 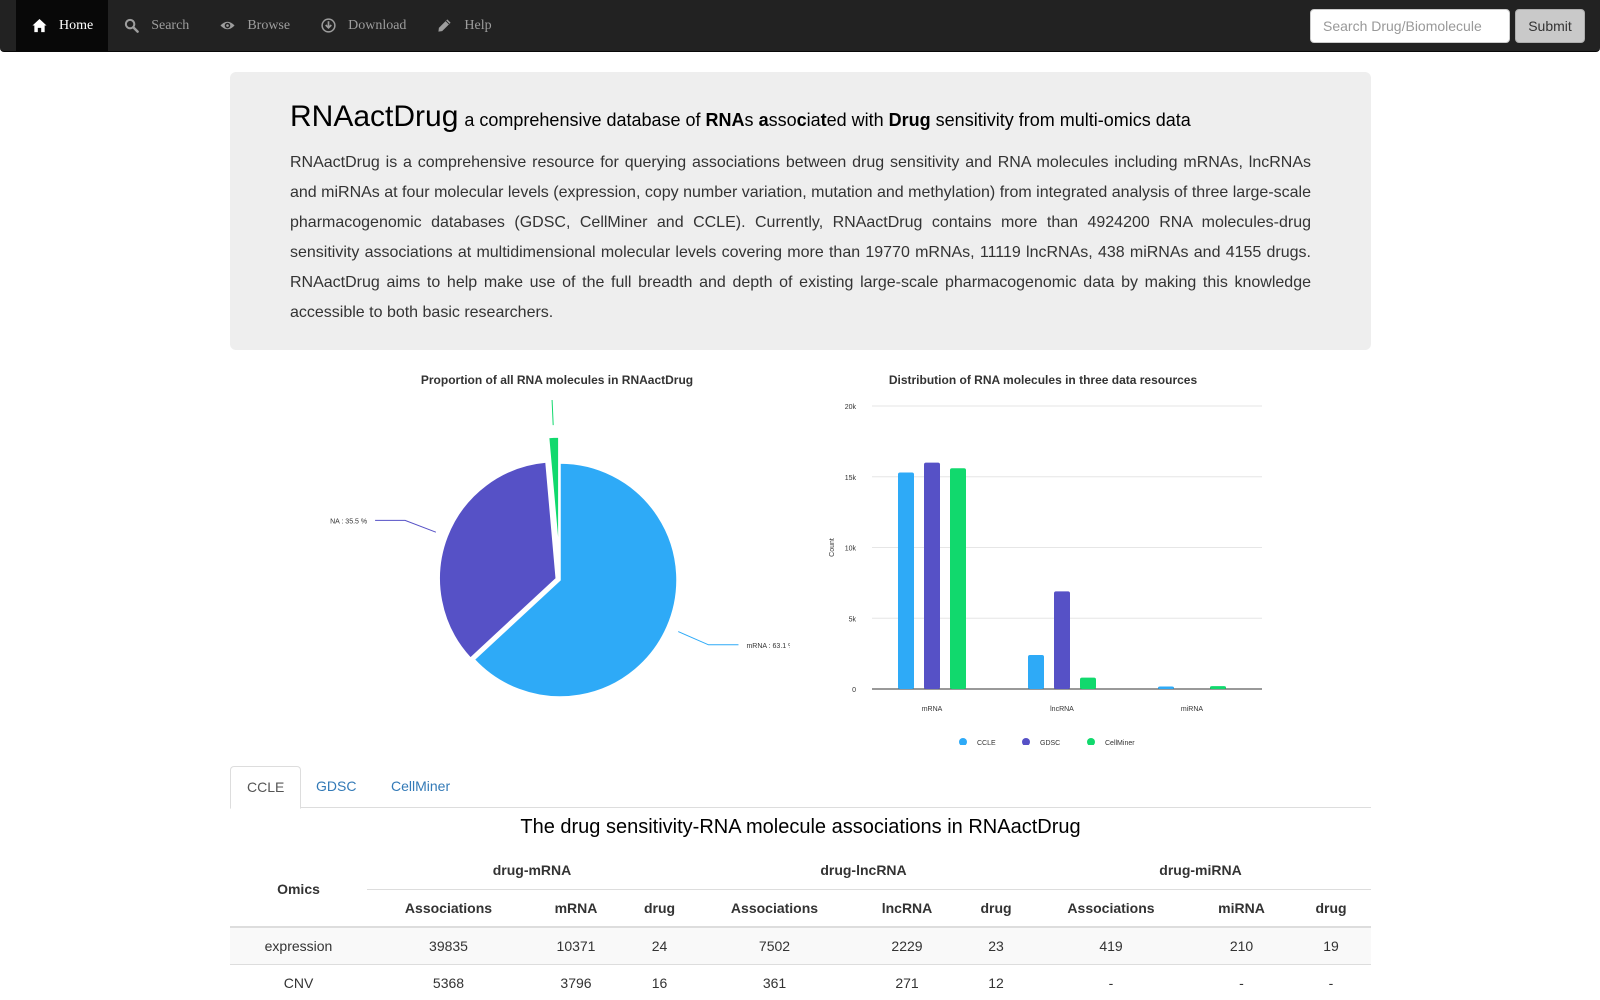 I want to click on pie-label-line-mrna, so click(x=708, y=638).